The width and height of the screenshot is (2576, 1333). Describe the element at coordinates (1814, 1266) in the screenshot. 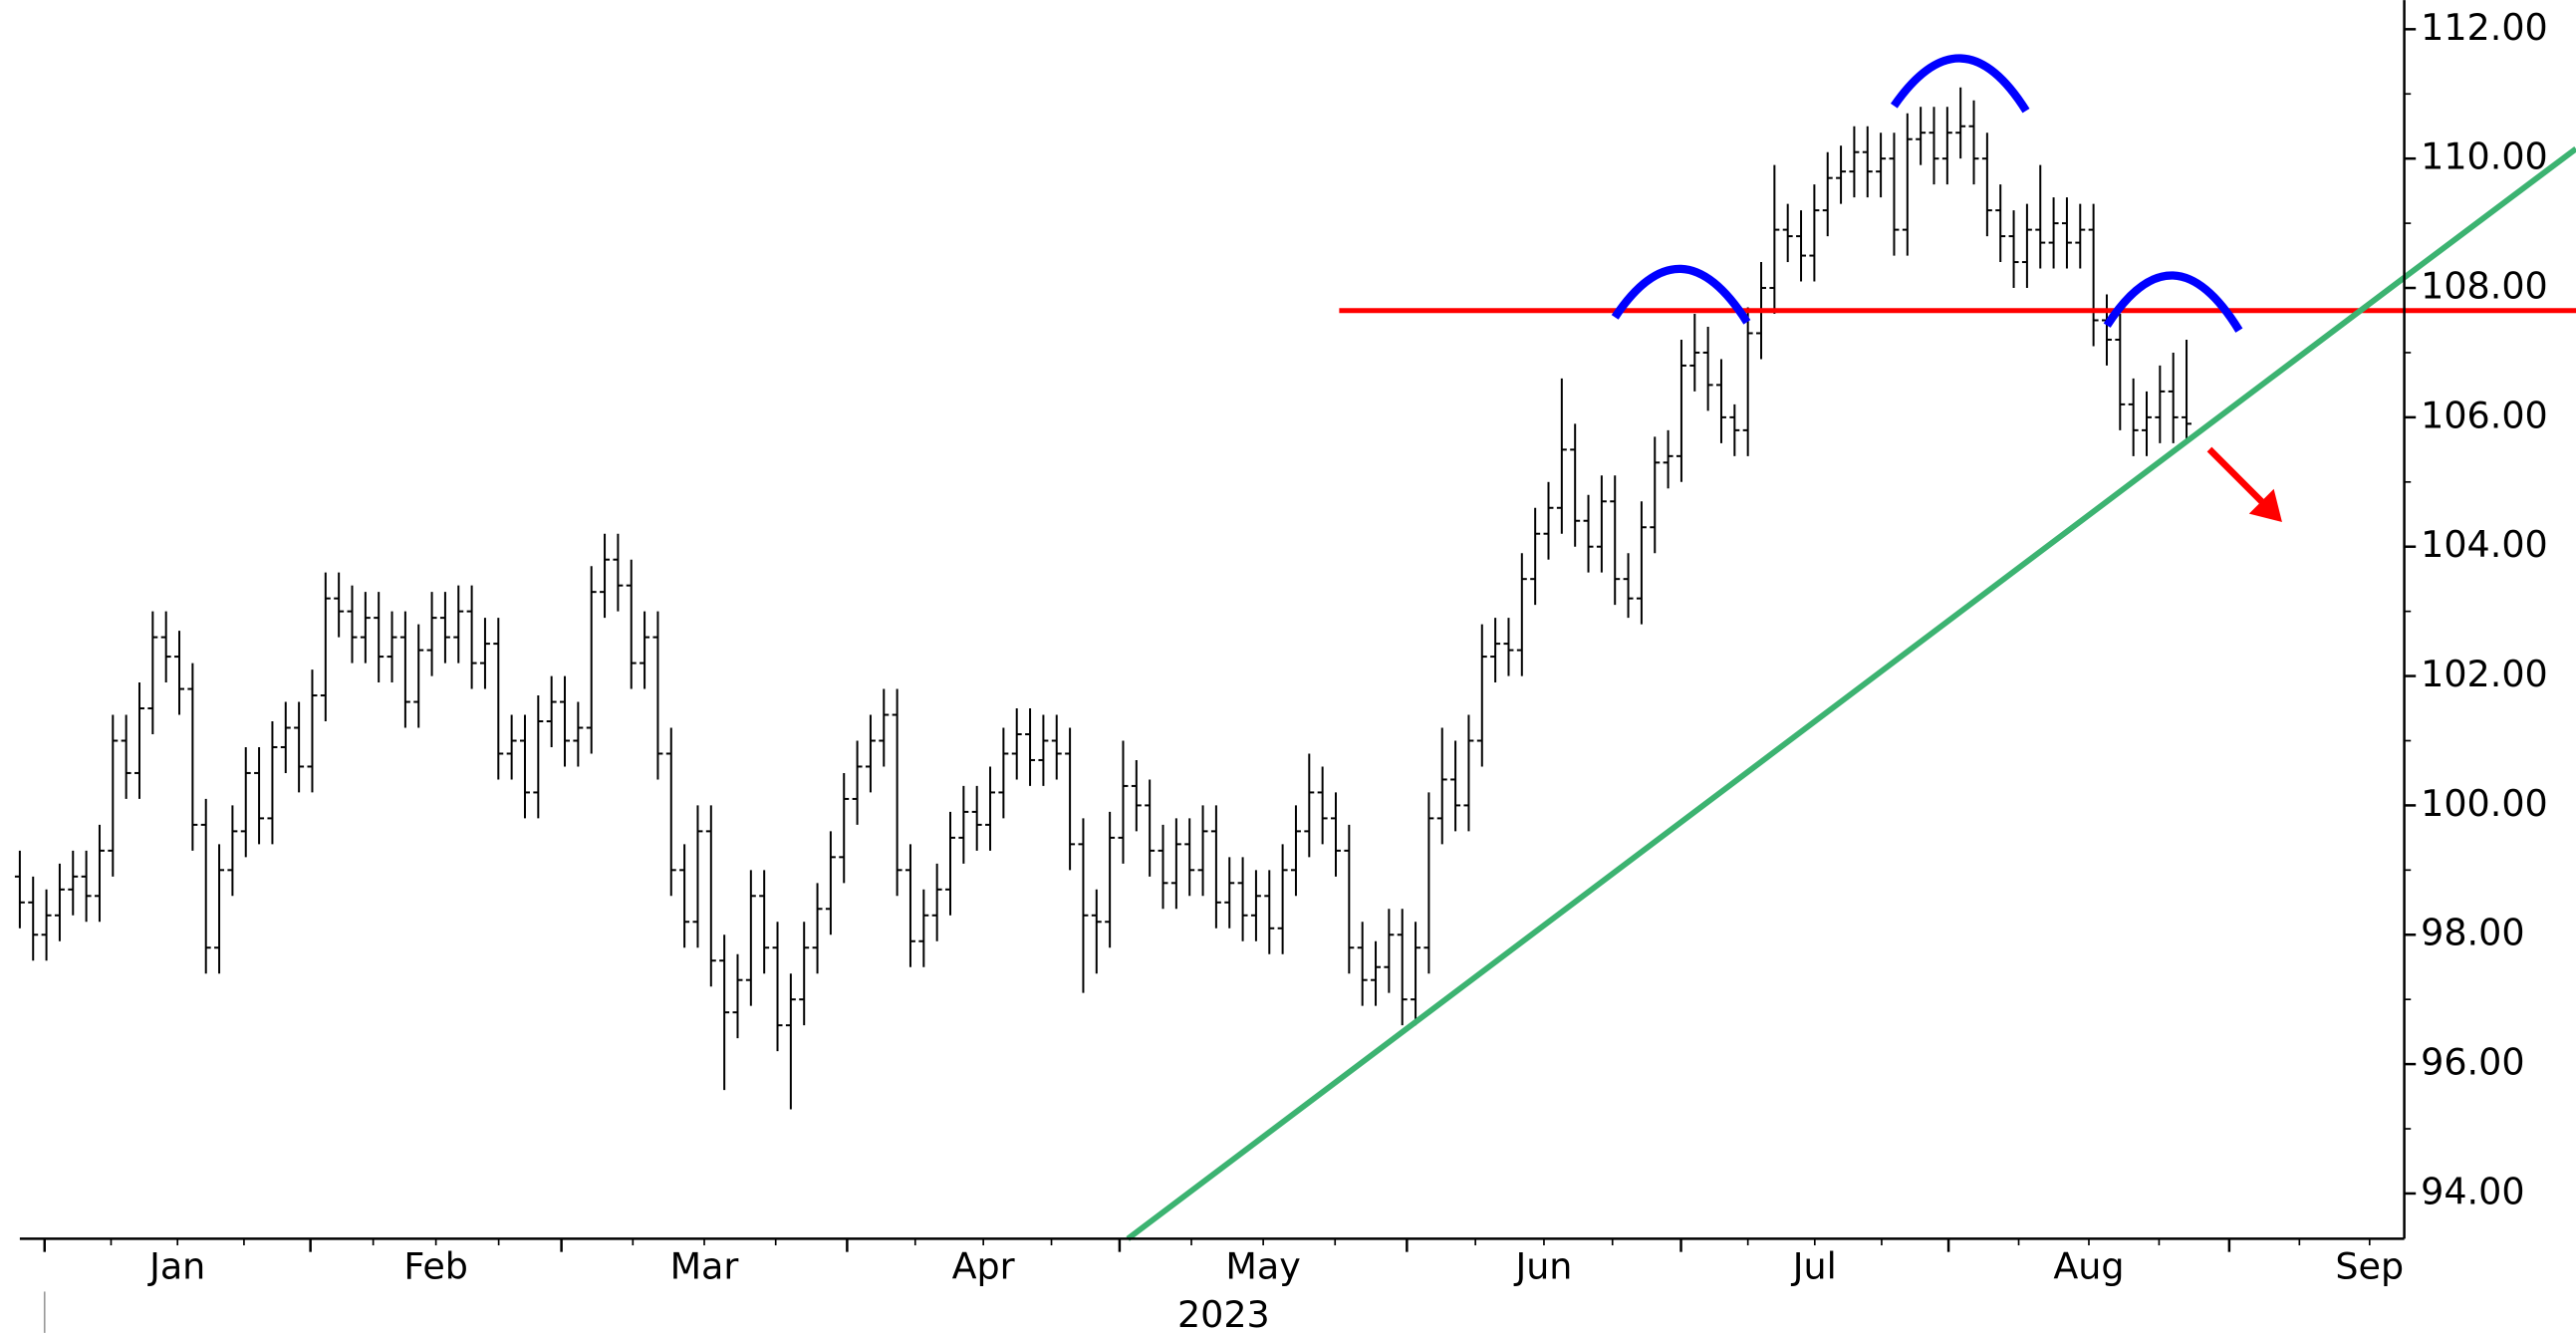

I see `x-tick-label: Jul` at that location.